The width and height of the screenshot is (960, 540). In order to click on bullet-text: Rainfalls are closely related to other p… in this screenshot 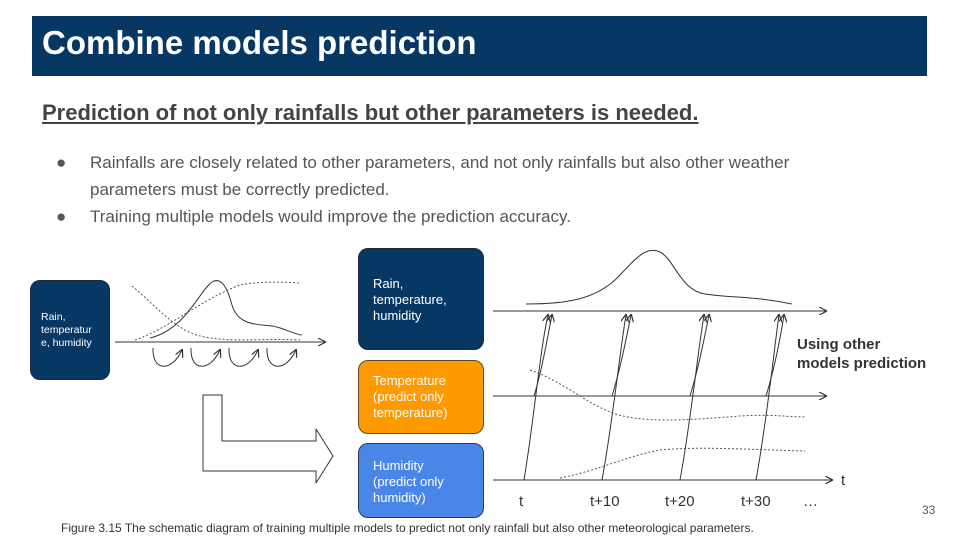, I will do `click(440, 176)`.